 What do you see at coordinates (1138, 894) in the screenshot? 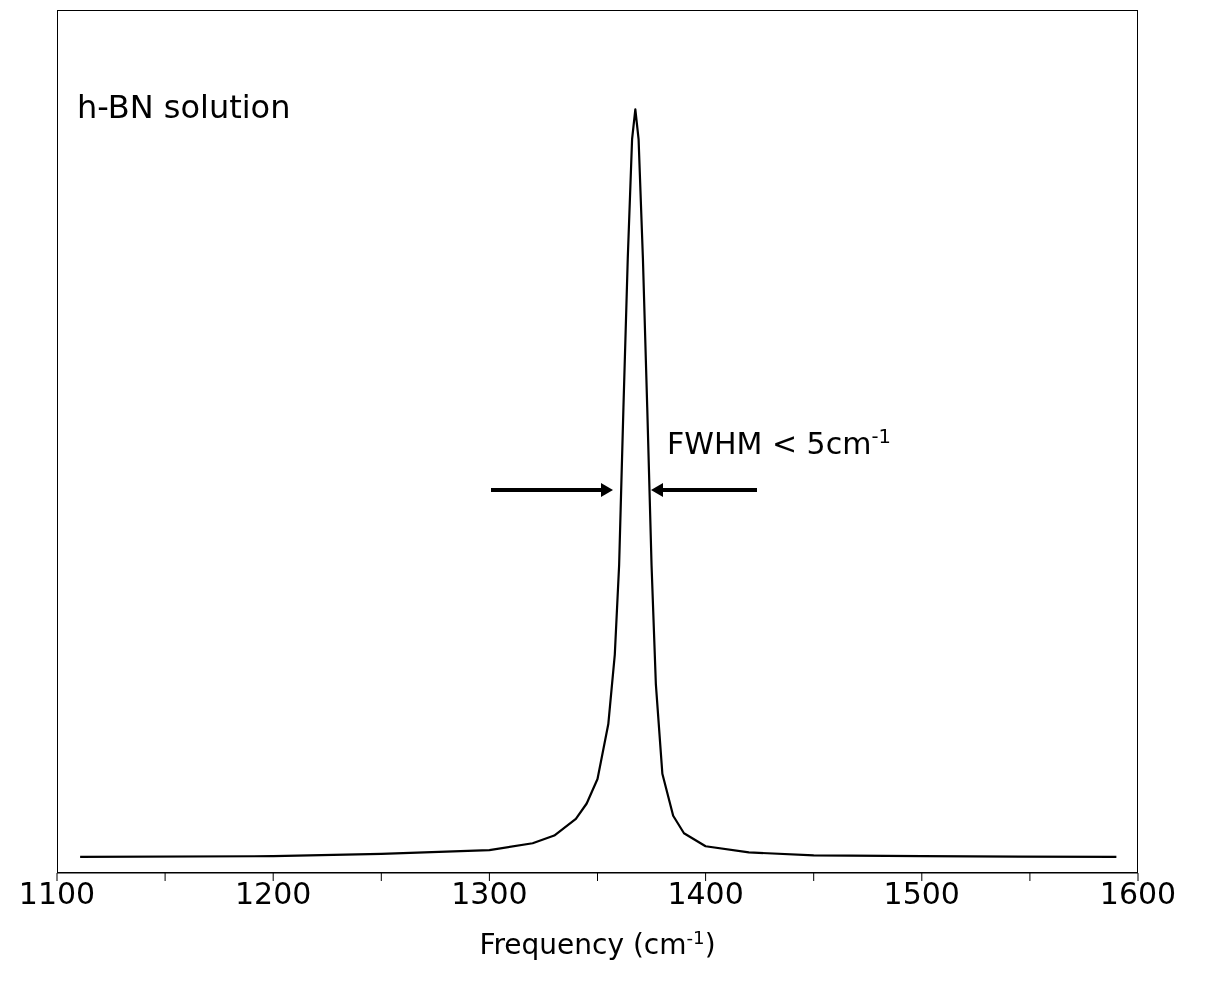
I see `x-tick-label: 1600` at bounding box center [1138, 894].